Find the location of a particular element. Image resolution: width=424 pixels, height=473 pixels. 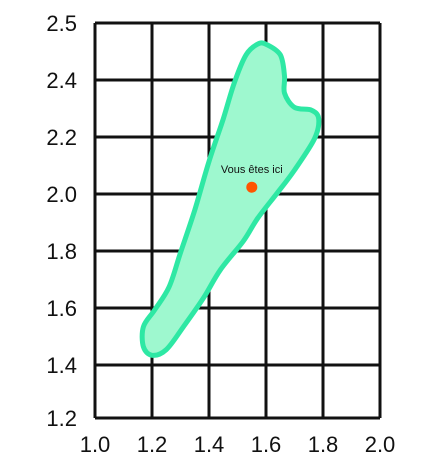

y-tick-label: 2.5 is located at coordinates (61, 23).